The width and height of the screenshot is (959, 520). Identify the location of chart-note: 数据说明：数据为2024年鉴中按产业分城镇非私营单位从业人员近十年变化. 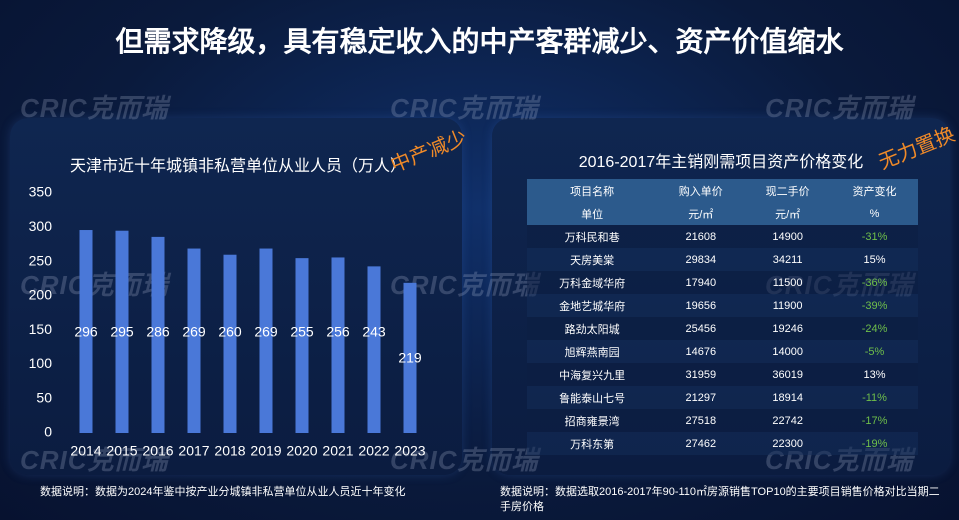
(223, 492).